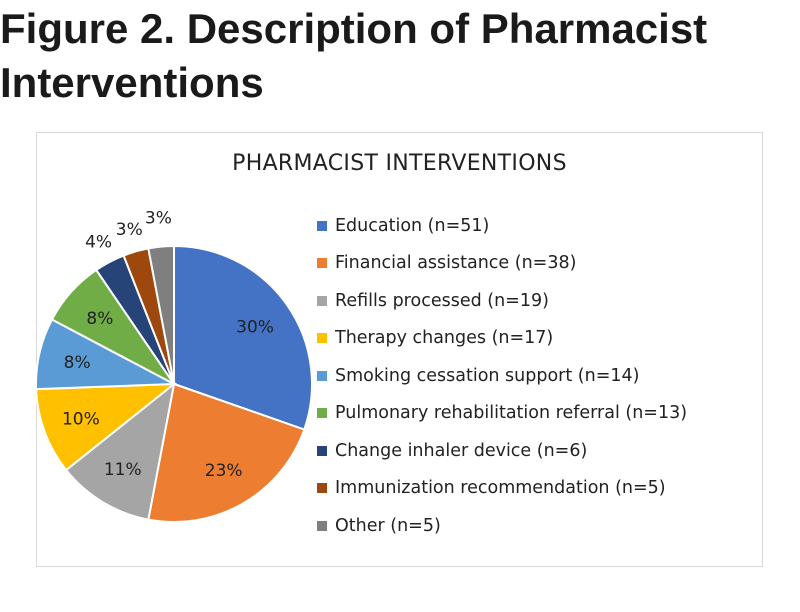  Describe the element at coordinates (98, 242) in the screenshot. I see `slice-percent-label: 4%` at that location.